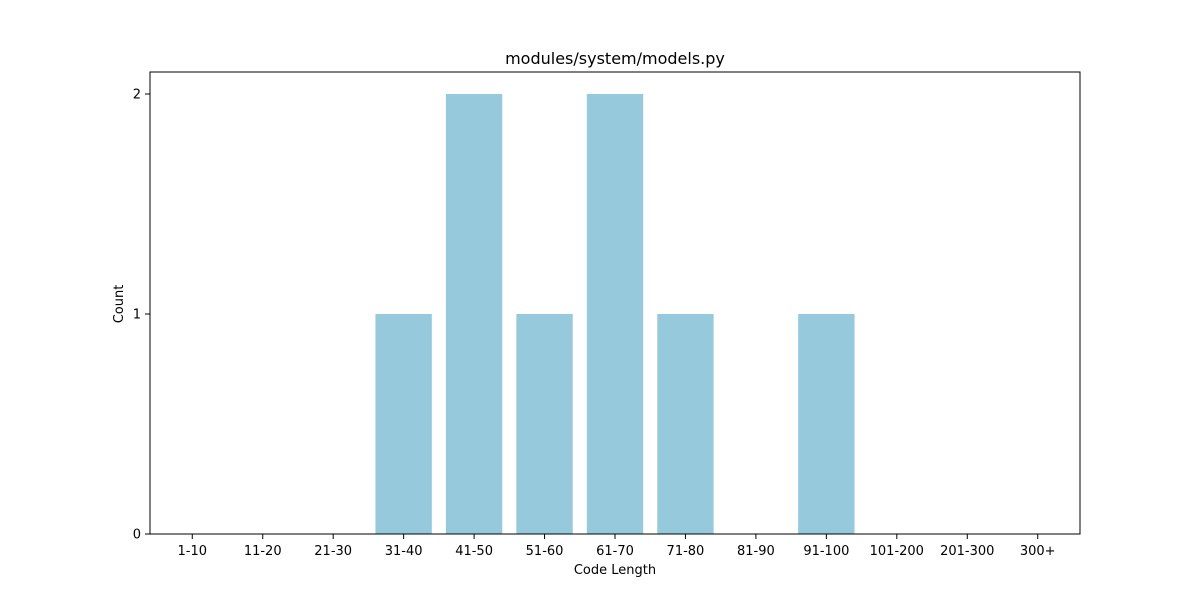  I want to click on y-tick-label-2: 2, so click(137, 95).